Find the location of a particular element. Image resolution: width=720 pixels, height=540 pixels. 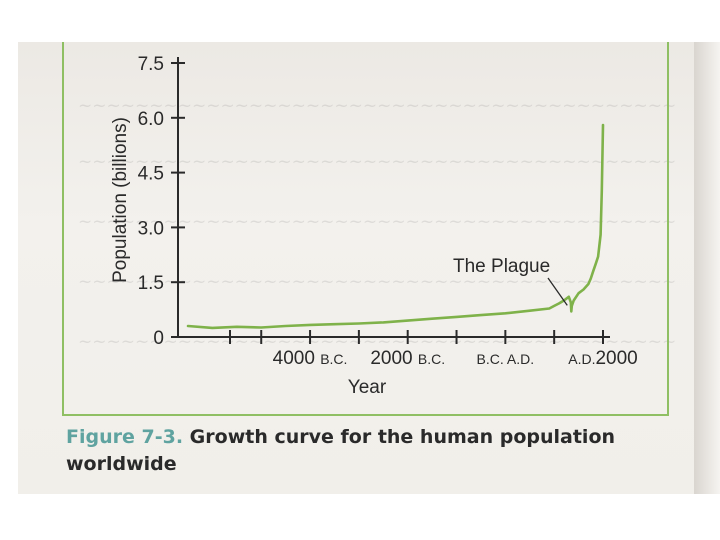

x-tick-label: 2000 B.C. is located at coordinates (407, 358).